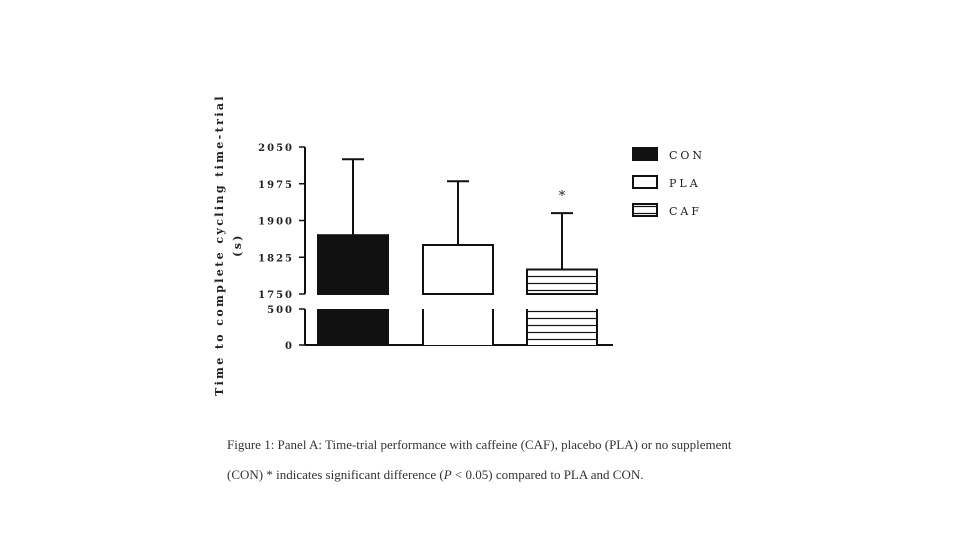 The image size is (960, 540). Describe the element at coordinates (289, 346) in the screenshot. I see `y-tick-label: 0` at that location.